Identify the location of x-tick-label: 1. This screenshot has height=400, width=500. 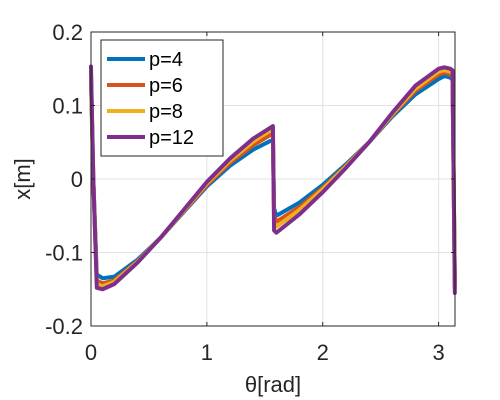
(207, 352).